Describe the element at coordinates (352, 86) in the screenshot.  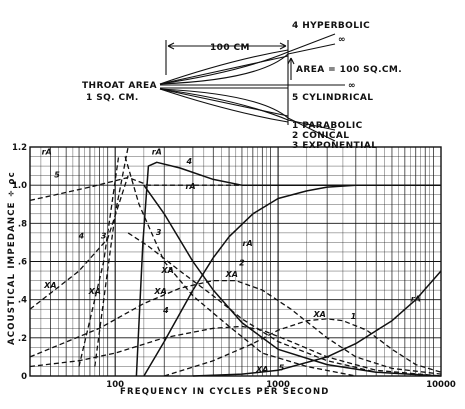
I see `infinity-mid-label: ∞` at that location.